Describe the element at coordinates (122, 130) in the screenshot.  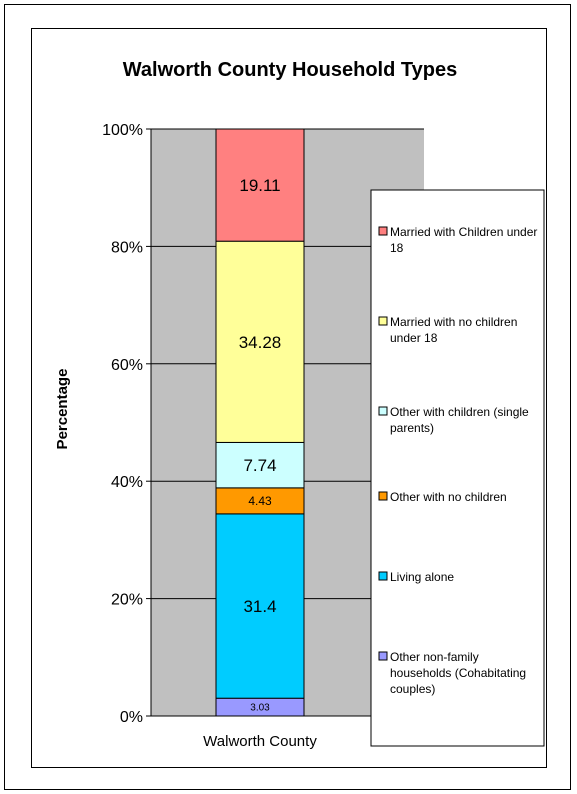
I see `y-tick-label: 100%` at that location.